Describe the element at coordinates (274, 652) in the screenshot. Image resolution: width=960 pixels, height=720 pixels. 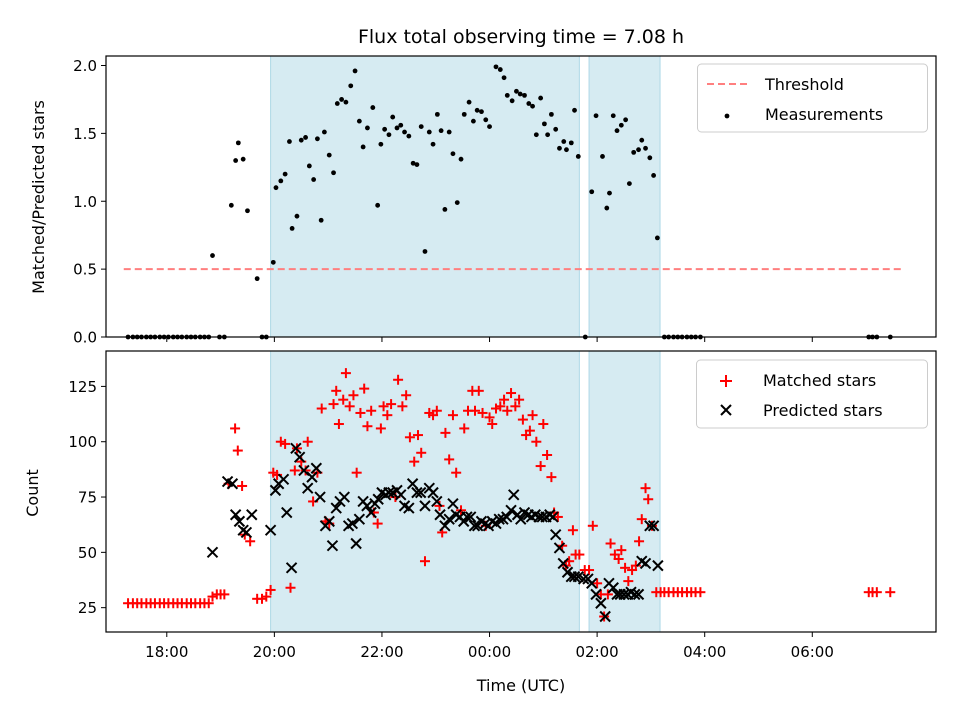
I see `x-tick-label: 20:00` at that location.